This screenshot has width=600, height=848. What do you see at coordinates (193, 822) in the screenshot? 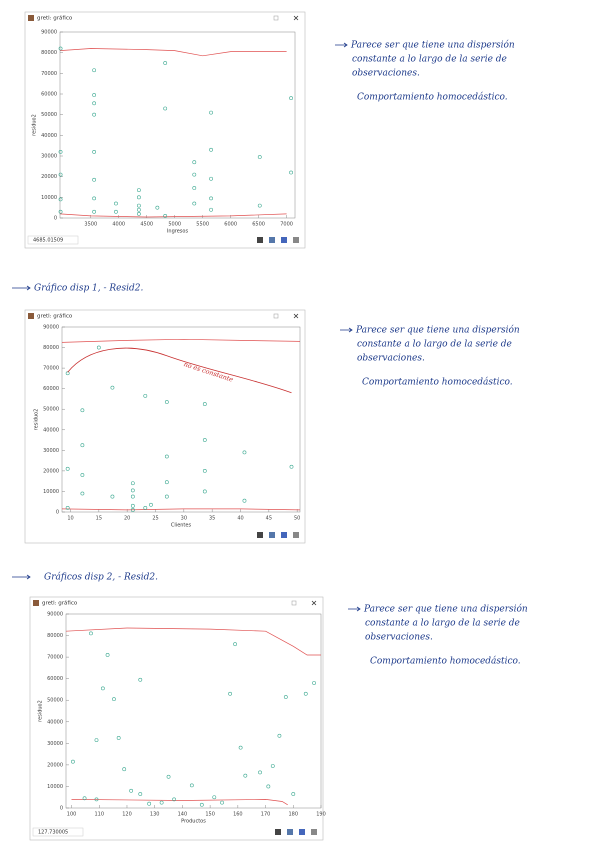
I see `x-axis-label: Productos` at bounding box center [193, 822].